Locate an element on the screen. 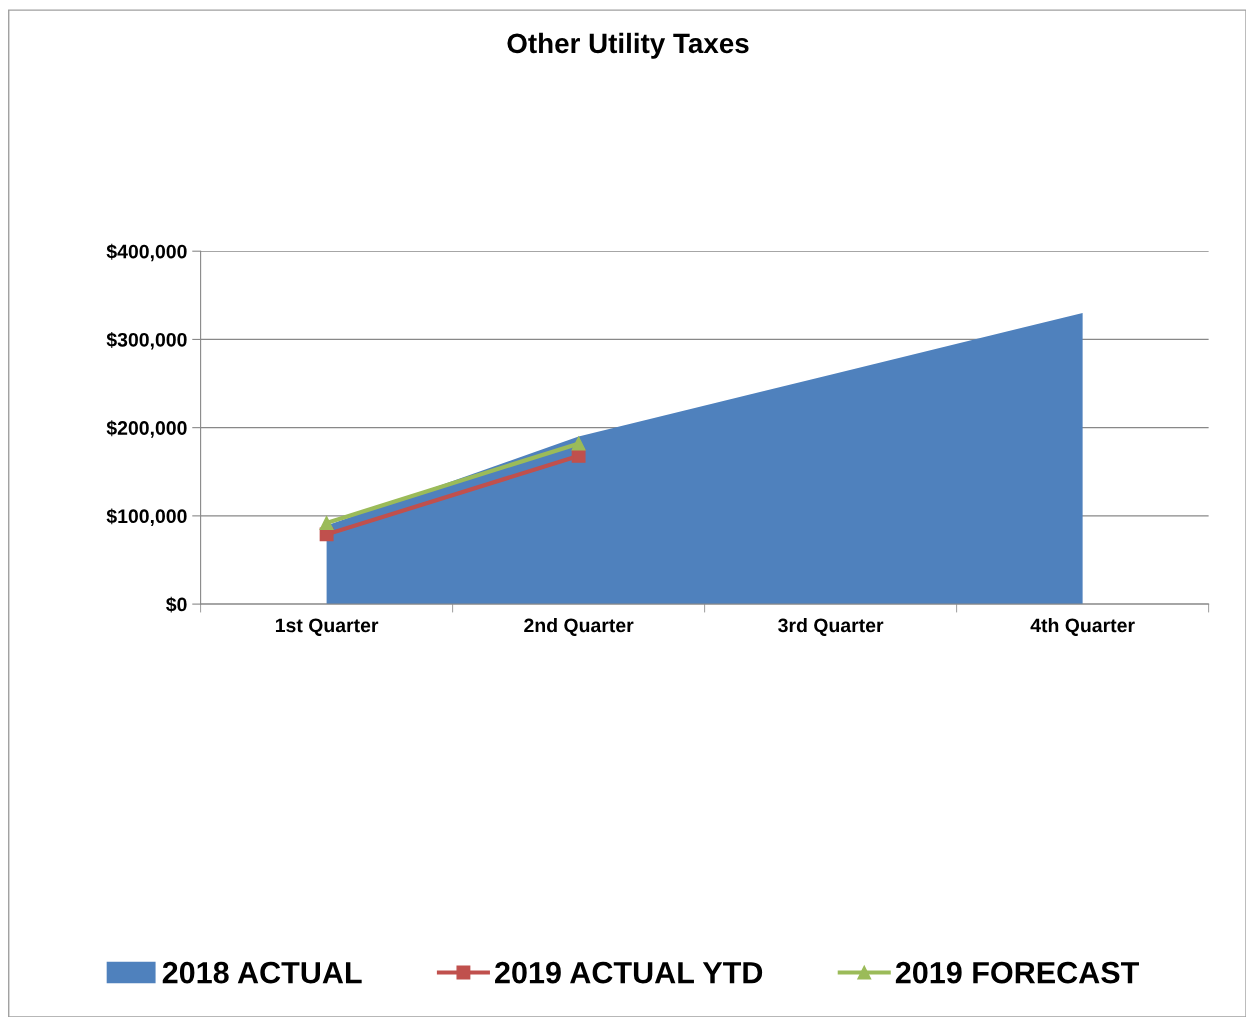 The width and height of the screenshot is (1246, 1017). chart-title: Other Utility Taxes is located at coordinates (628, 45).